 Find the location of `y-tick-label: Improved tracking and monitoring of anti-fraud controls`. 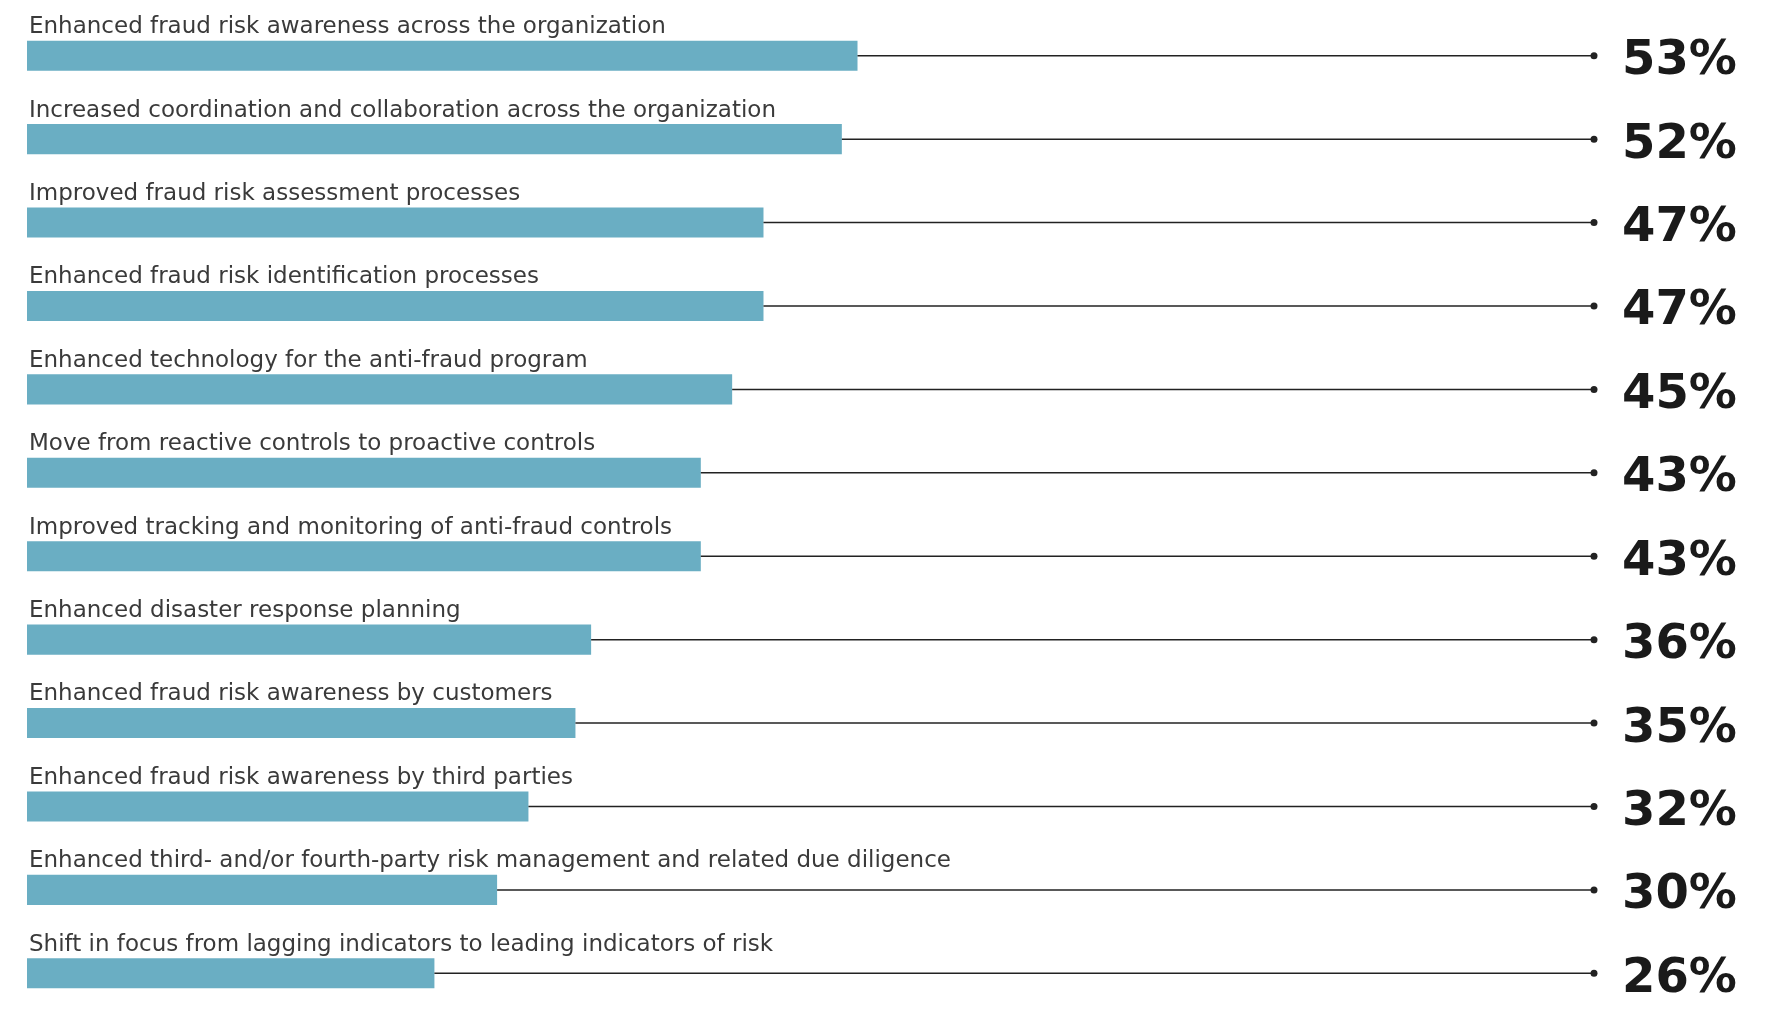

y-tick-label: Improved tracking and monitoring of anti-fraud controls is located at coordinates (351, 525).